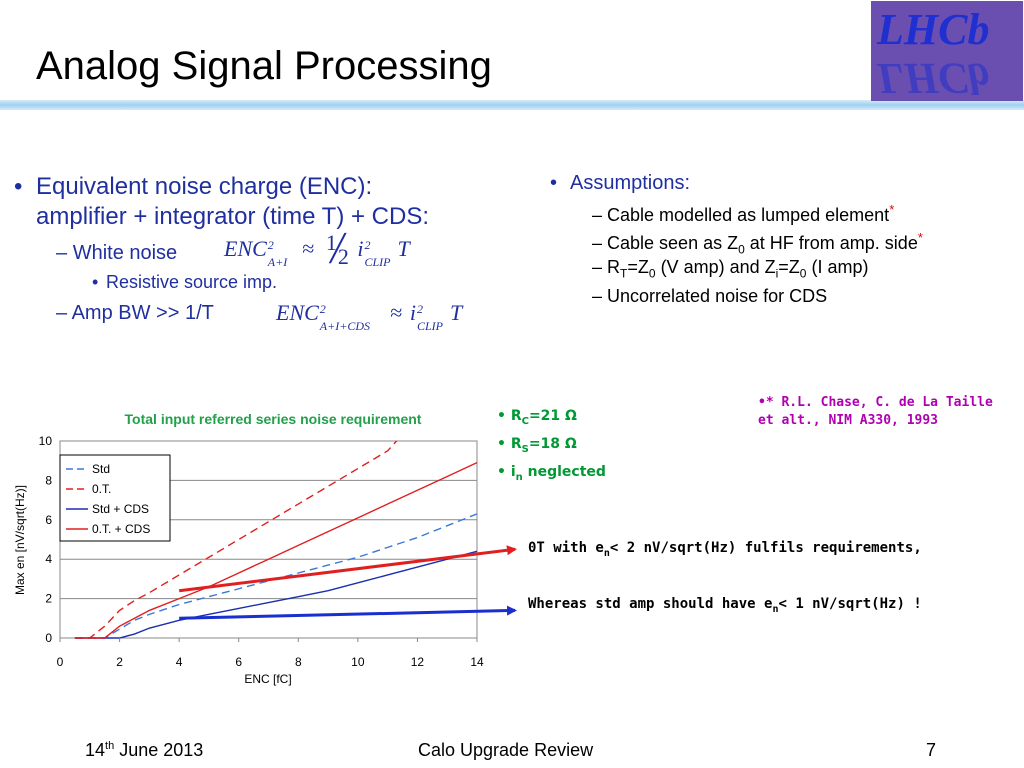  What do you see at coordinates (516, 443) in the screenshot?
I see `rs-pre: R` at bounding box center [516, 443].